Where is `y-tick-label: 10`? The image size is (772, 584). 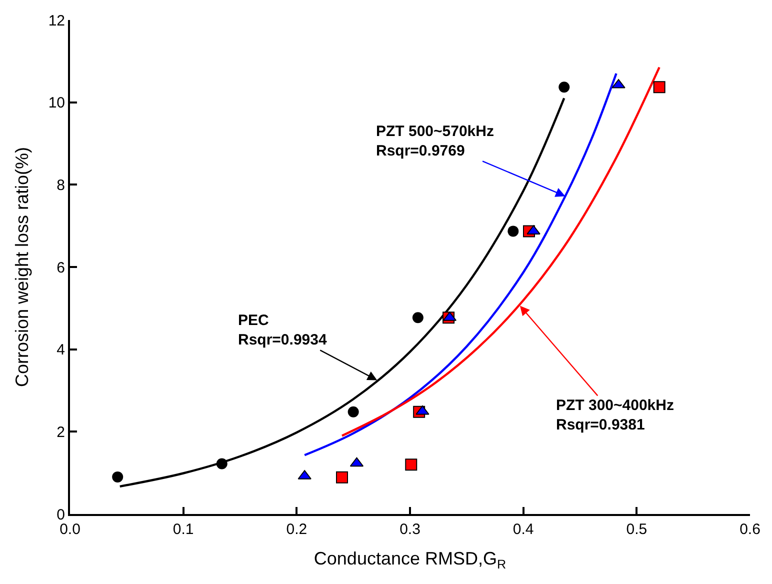
y-tick-label: 10 is located at coordinates (56, 103).